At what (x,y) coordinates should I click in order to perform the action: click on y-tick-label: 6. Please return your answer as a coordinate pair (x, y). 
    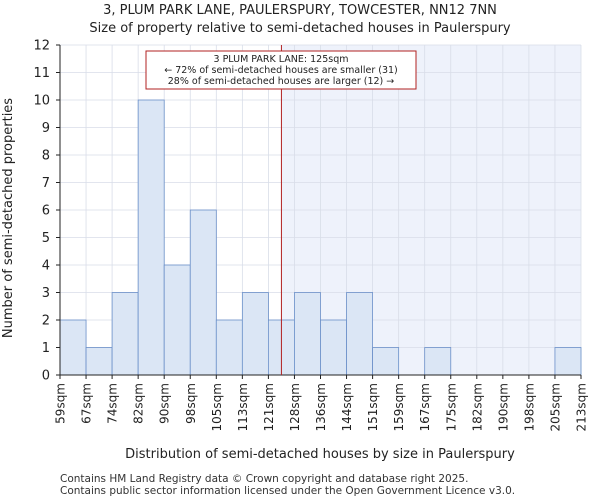
    Looking at the image, I should click on (46, 211).